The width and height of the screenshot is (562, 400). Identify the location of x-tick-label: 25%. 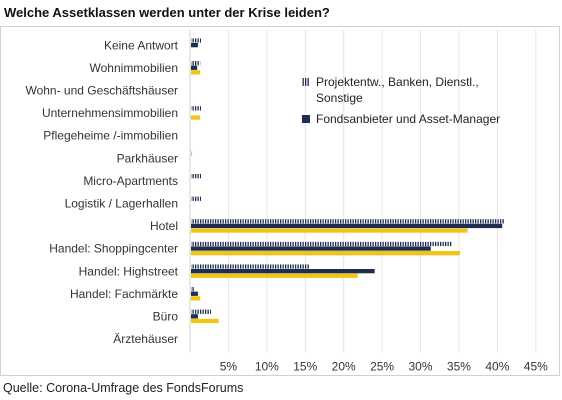
(382, 366).